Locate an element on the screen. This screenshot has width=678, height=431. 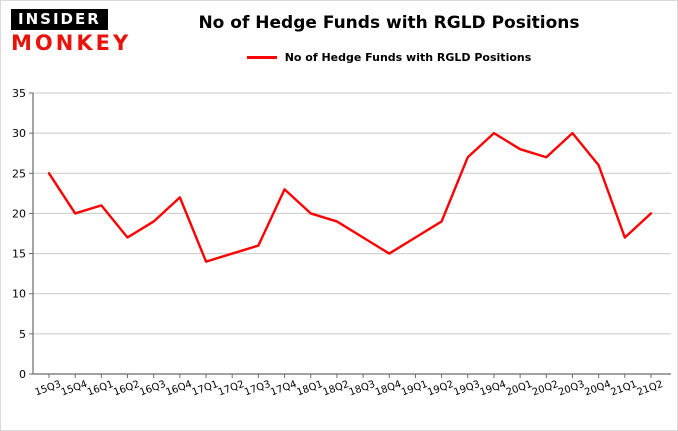
svg-text: 35 is located at coordinates (19, 93).